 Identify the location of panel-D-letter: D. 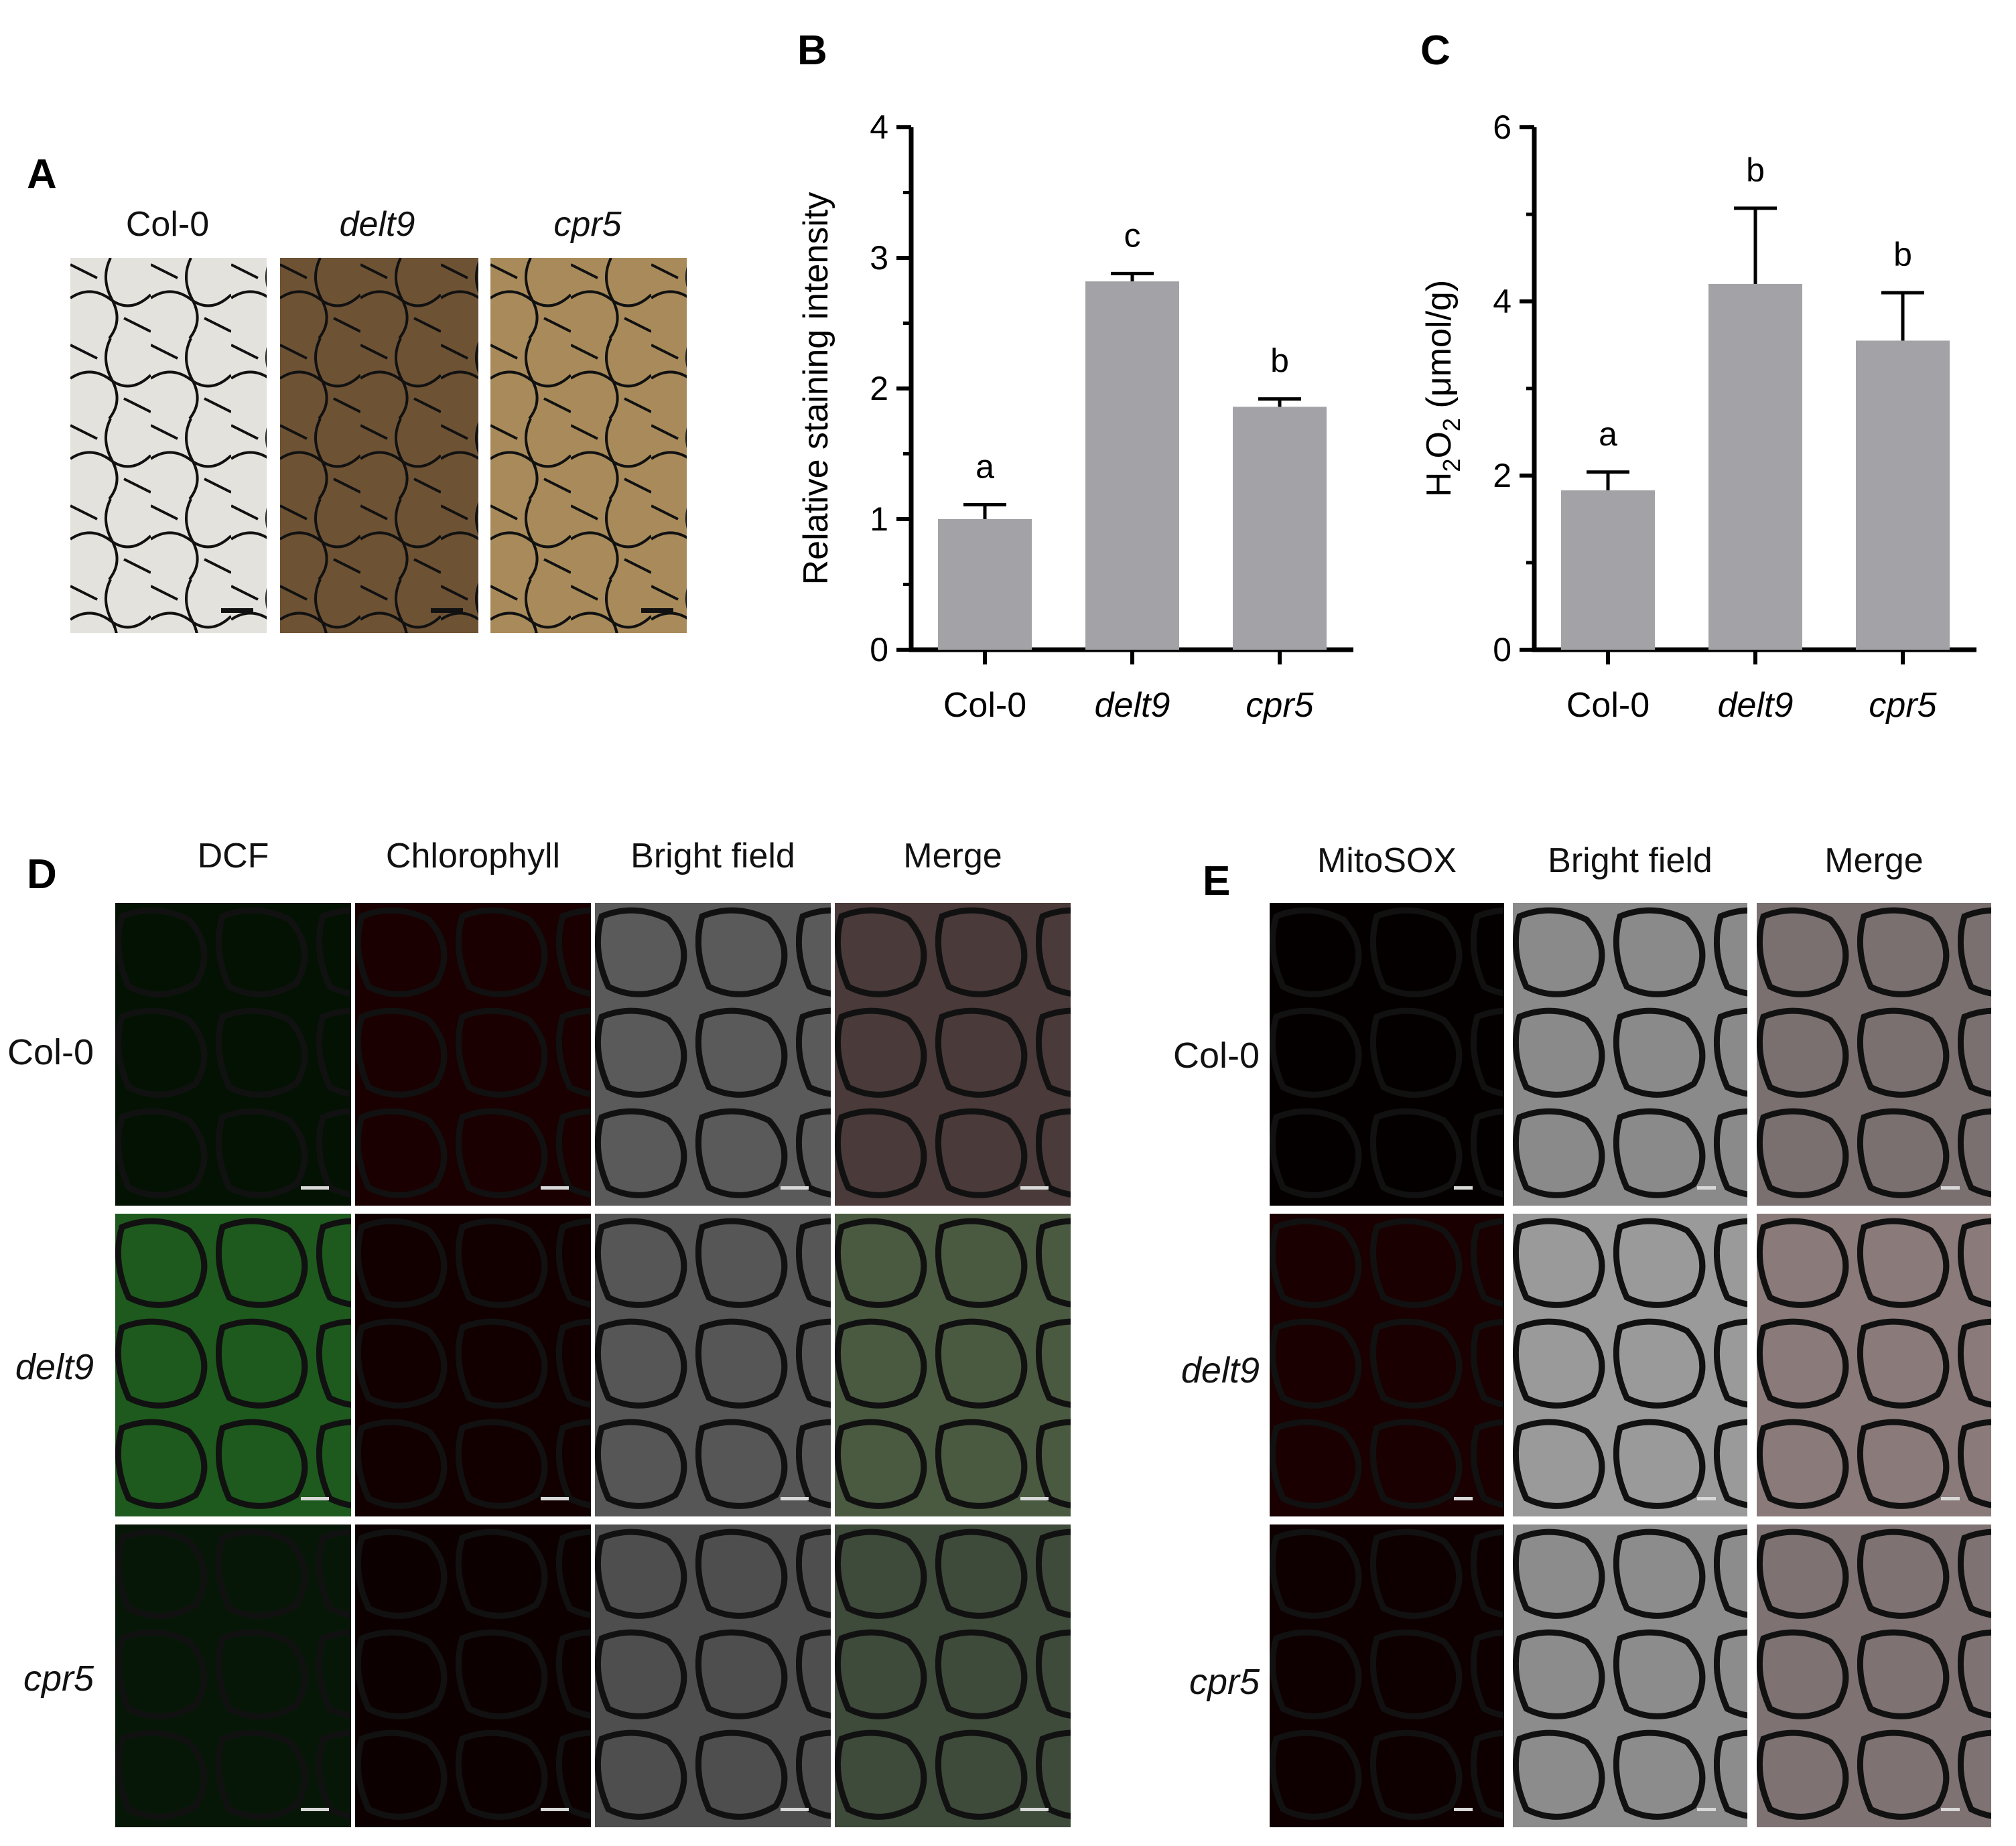
(42, 874).